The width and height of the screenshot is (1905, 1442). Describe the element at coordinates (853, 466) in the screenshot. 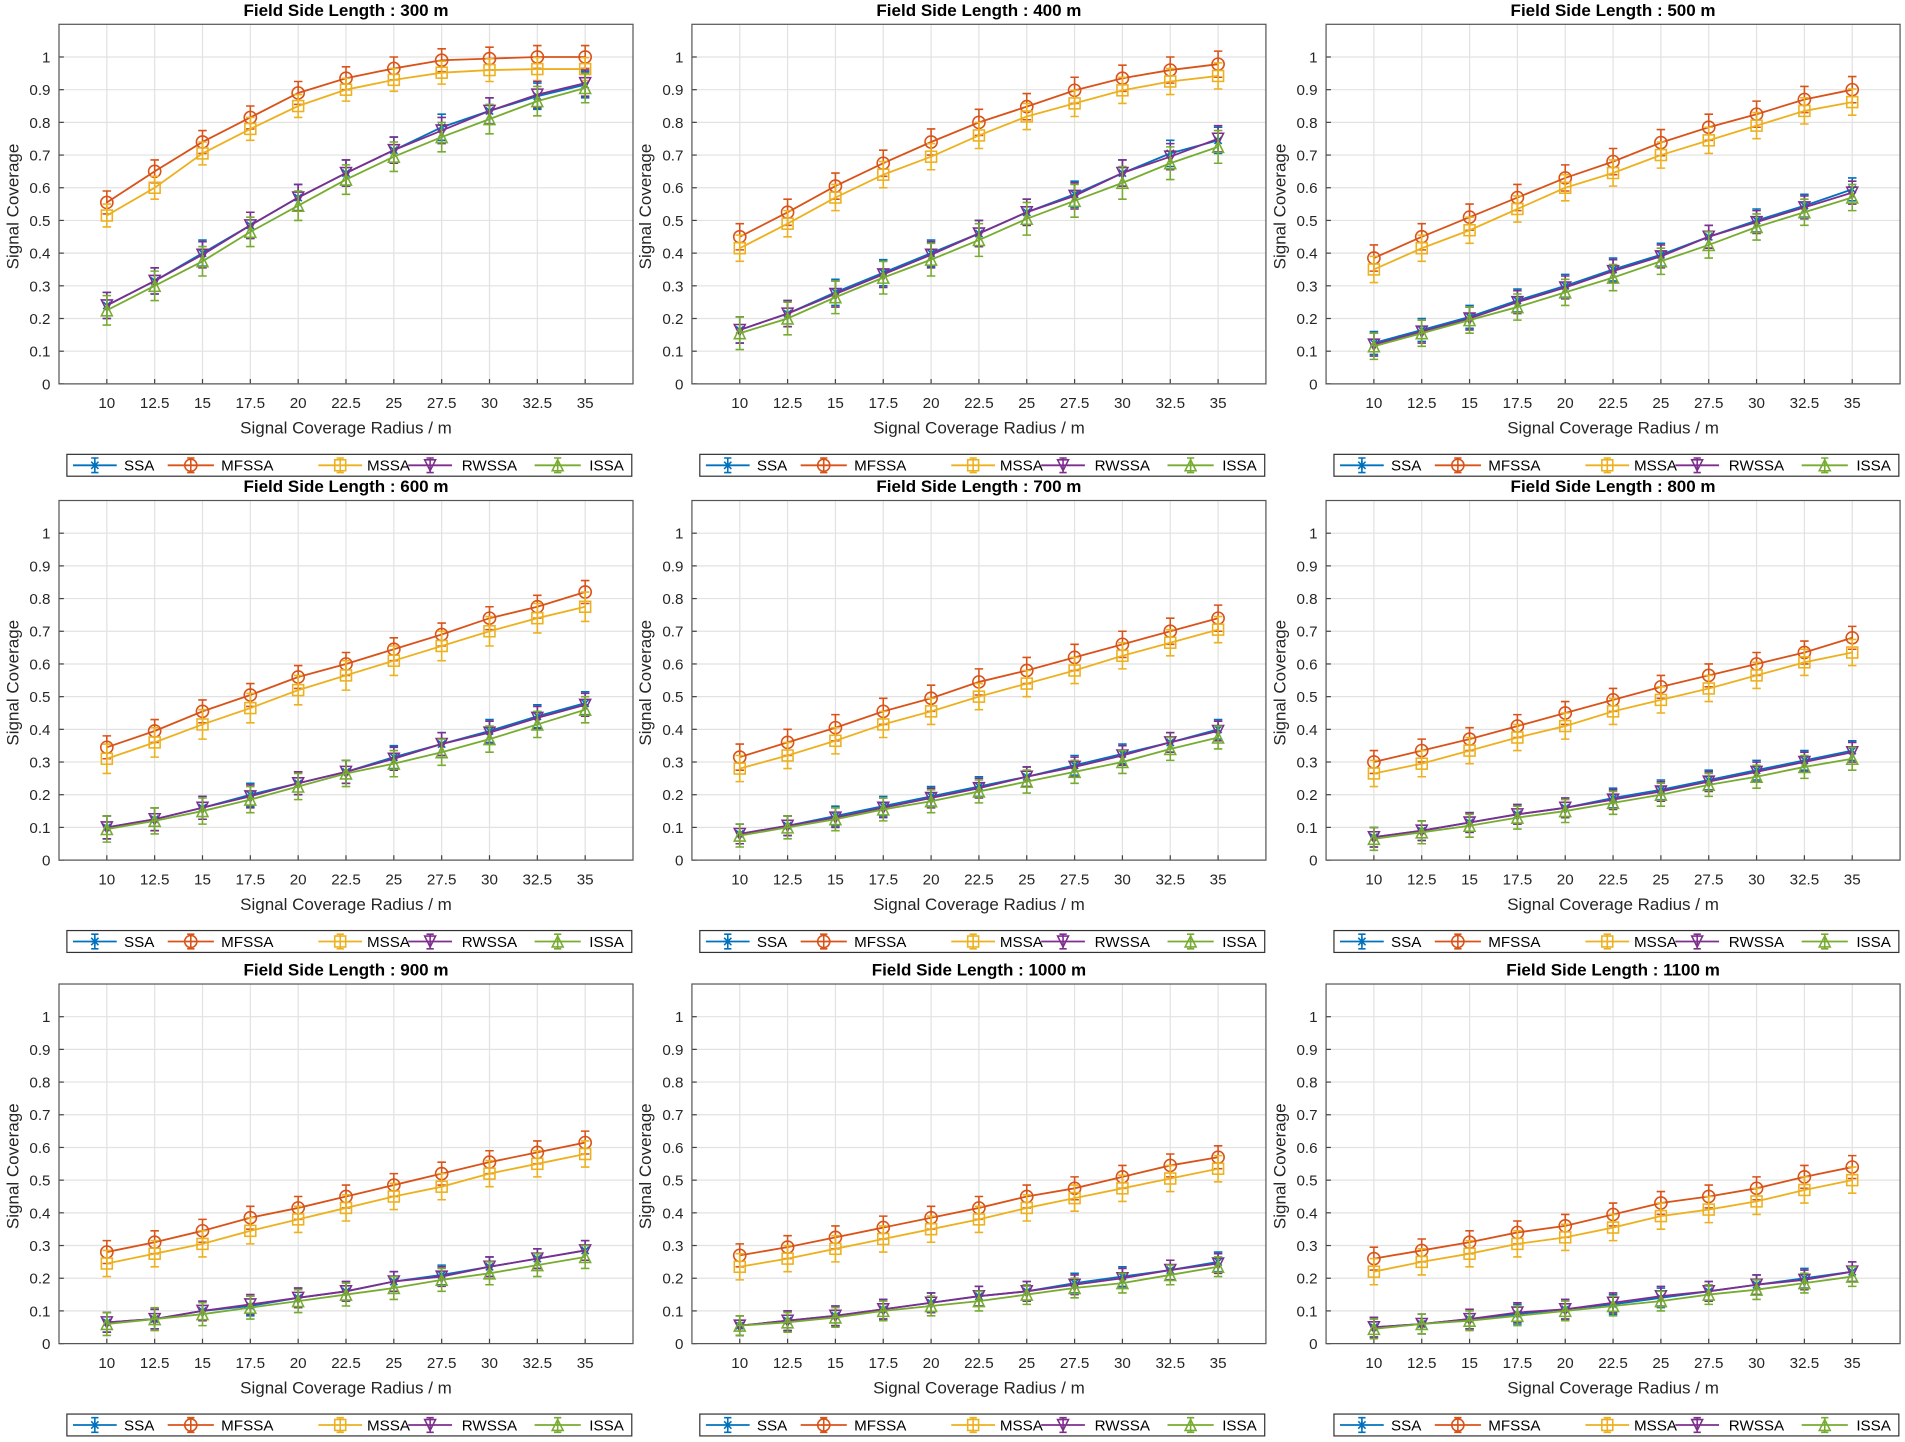

I see `legend-item-mfssa: MFSSA` at that location.